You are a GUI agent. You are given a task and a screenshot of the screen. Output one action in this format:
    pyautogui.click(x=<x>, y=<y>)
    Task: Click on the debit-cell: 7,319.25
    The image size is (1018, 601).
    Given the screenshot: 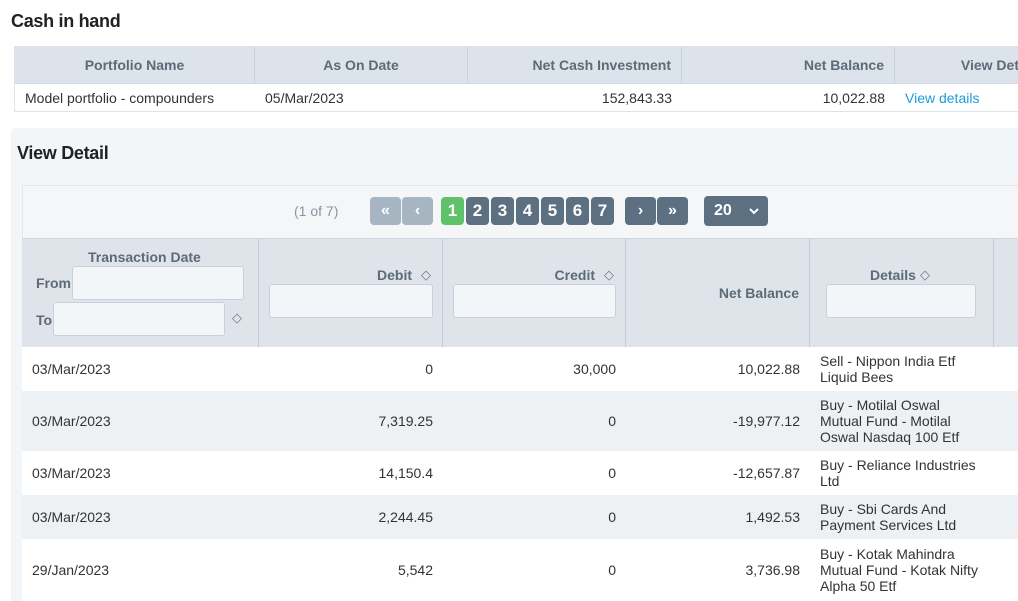 What is the action you would take?
    pyautogui.click(x=406, y=421)
    